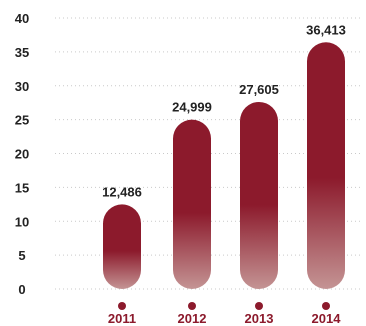 Image resolution: width=366 pixels, height=326 pixels. What do you see at coordinates (22, 52) in the screenshot?
I see `y-tick-label: 35` at bounding box center [22, 52].